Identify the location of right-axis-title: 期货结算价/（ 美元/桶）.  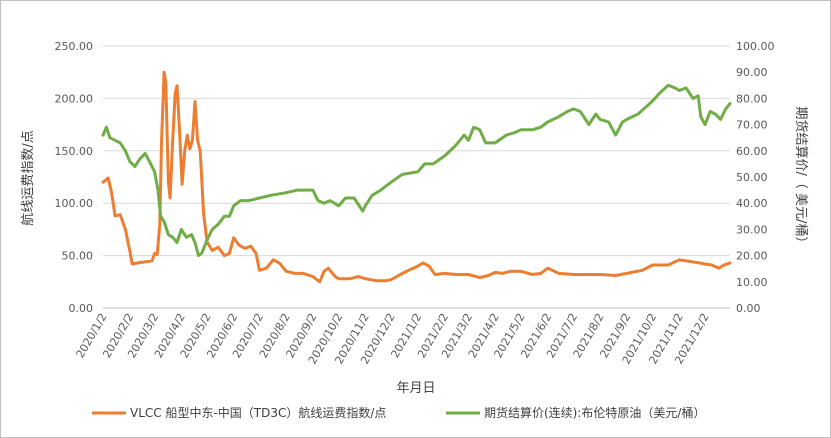
(801, 178).